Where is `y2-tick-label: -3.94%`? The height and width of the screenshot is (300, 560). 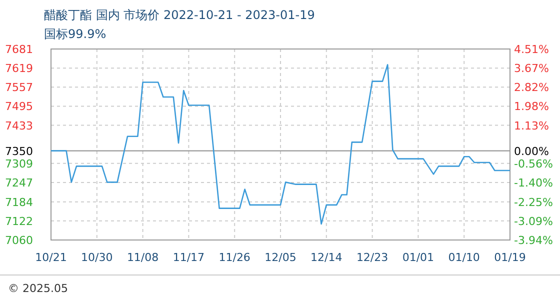 y2-tick-label: -3.94% is located at coordinates (533, 240).